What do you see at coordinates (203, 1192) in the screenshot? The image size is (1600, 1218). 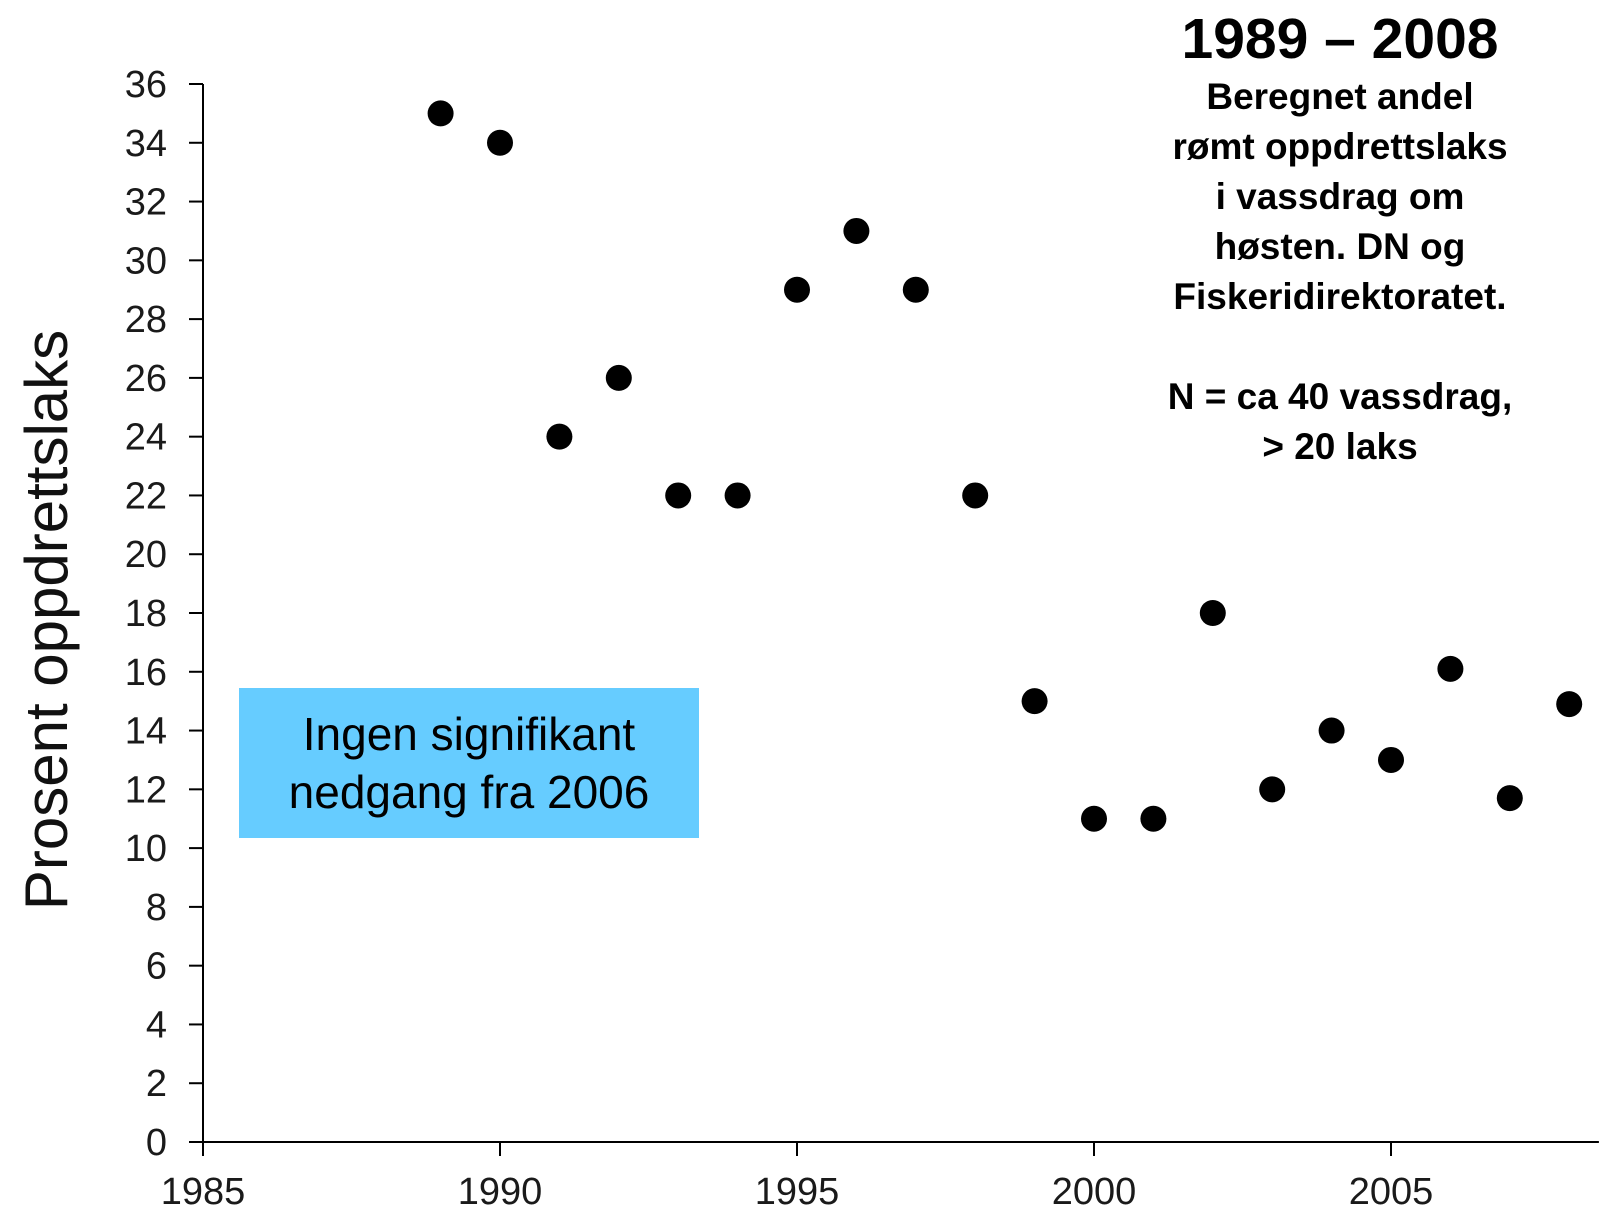 I see `x-tick-label: 1985` at bounding box center [203, 1192].